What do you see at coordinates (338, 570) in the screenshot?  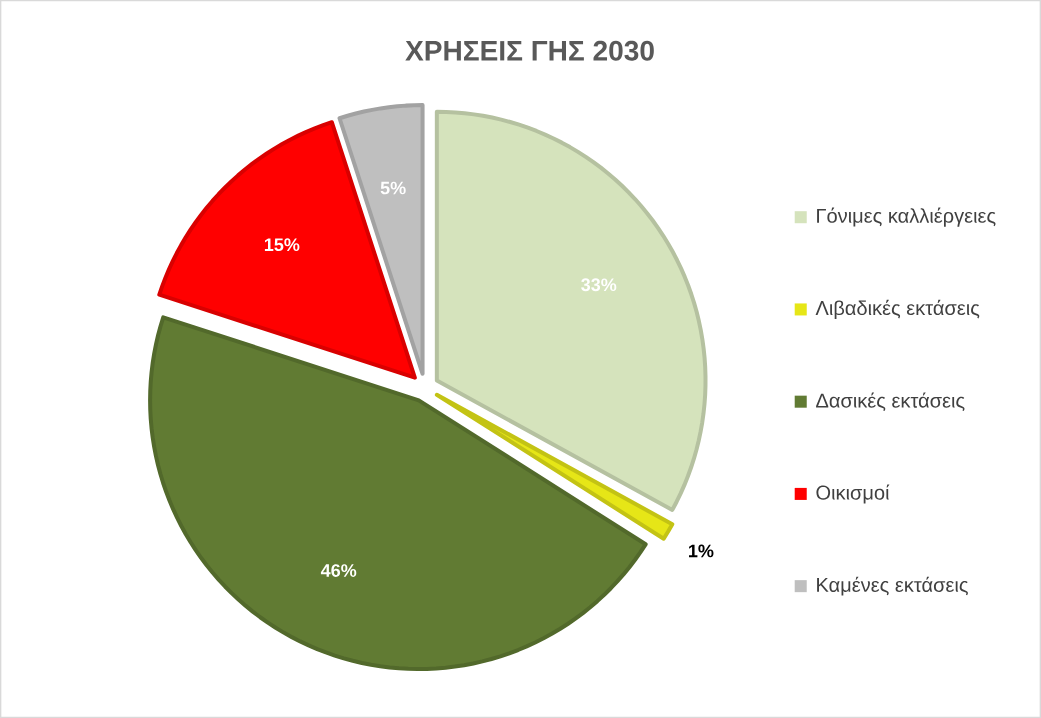 I see `data-label: 46%` at bounding box center [338, 570].